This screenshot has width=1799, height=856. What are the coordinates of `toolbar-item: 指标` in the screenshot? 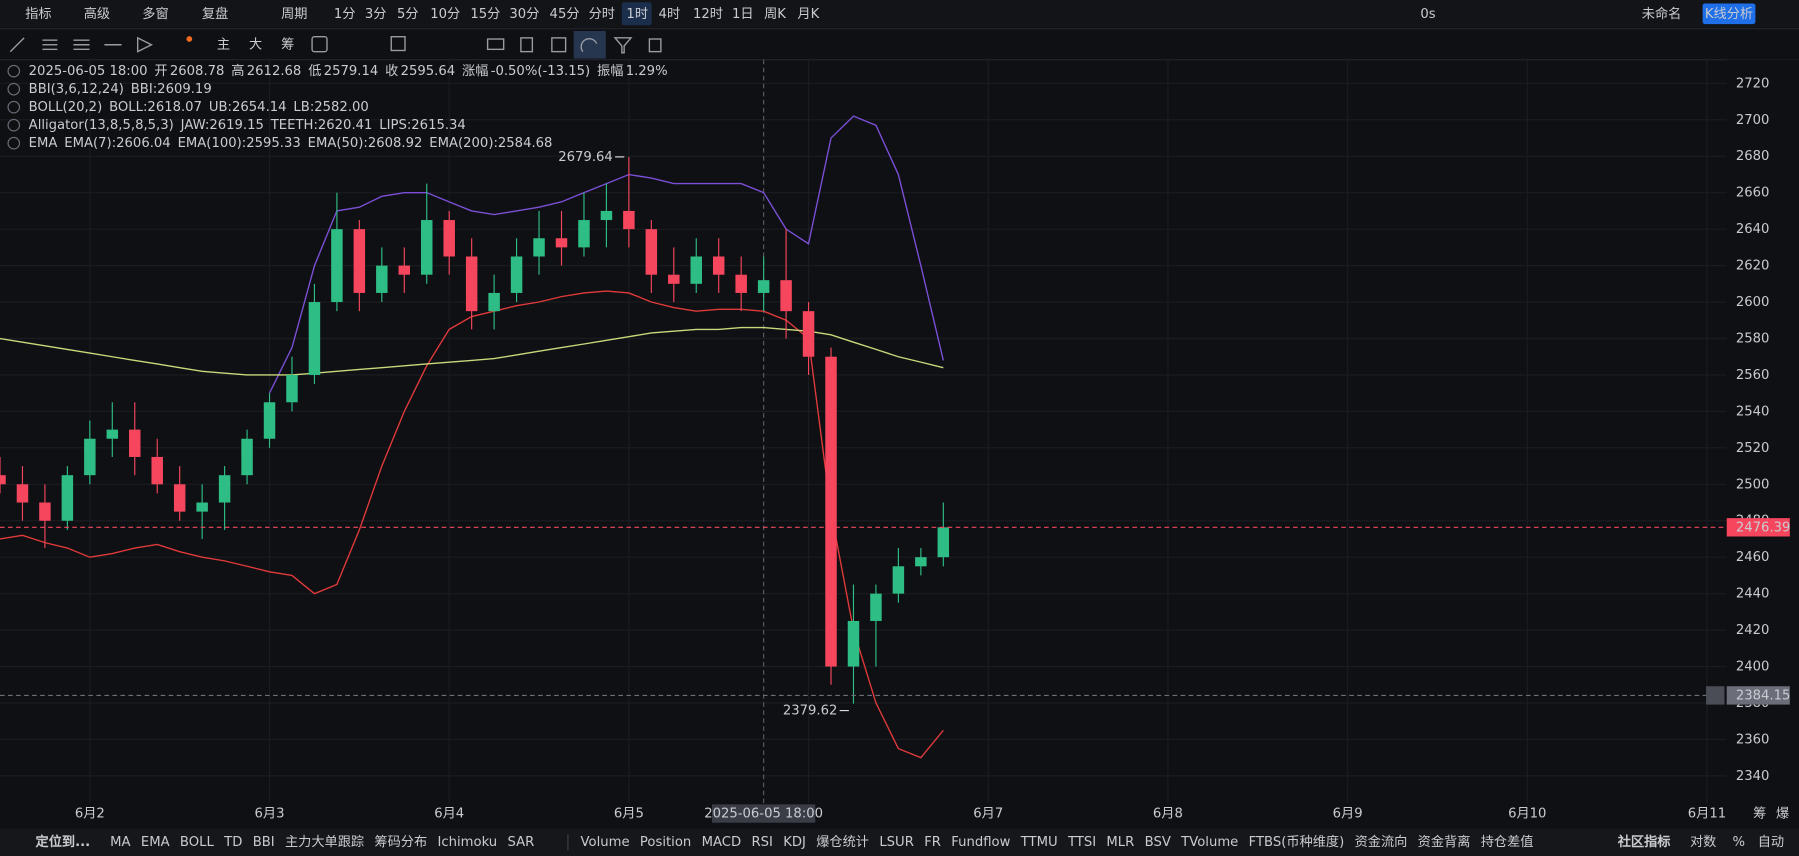 It's located at (38, 14).